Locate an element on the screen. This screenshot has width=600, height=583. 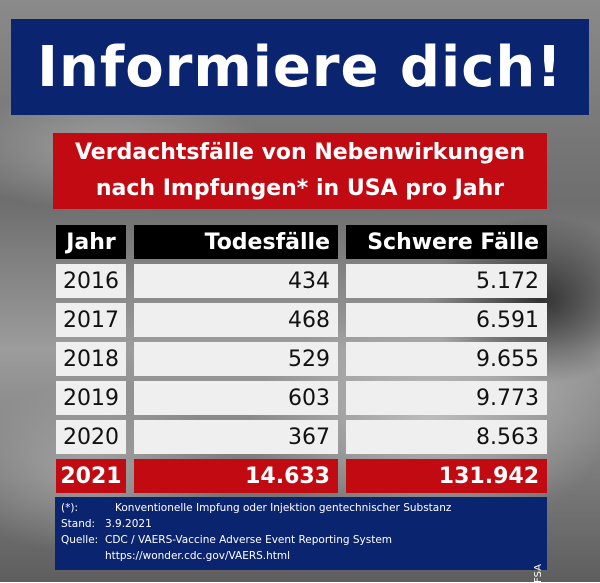
table-cell-year-highlight: 2021 is located at coordinates (91, 476).